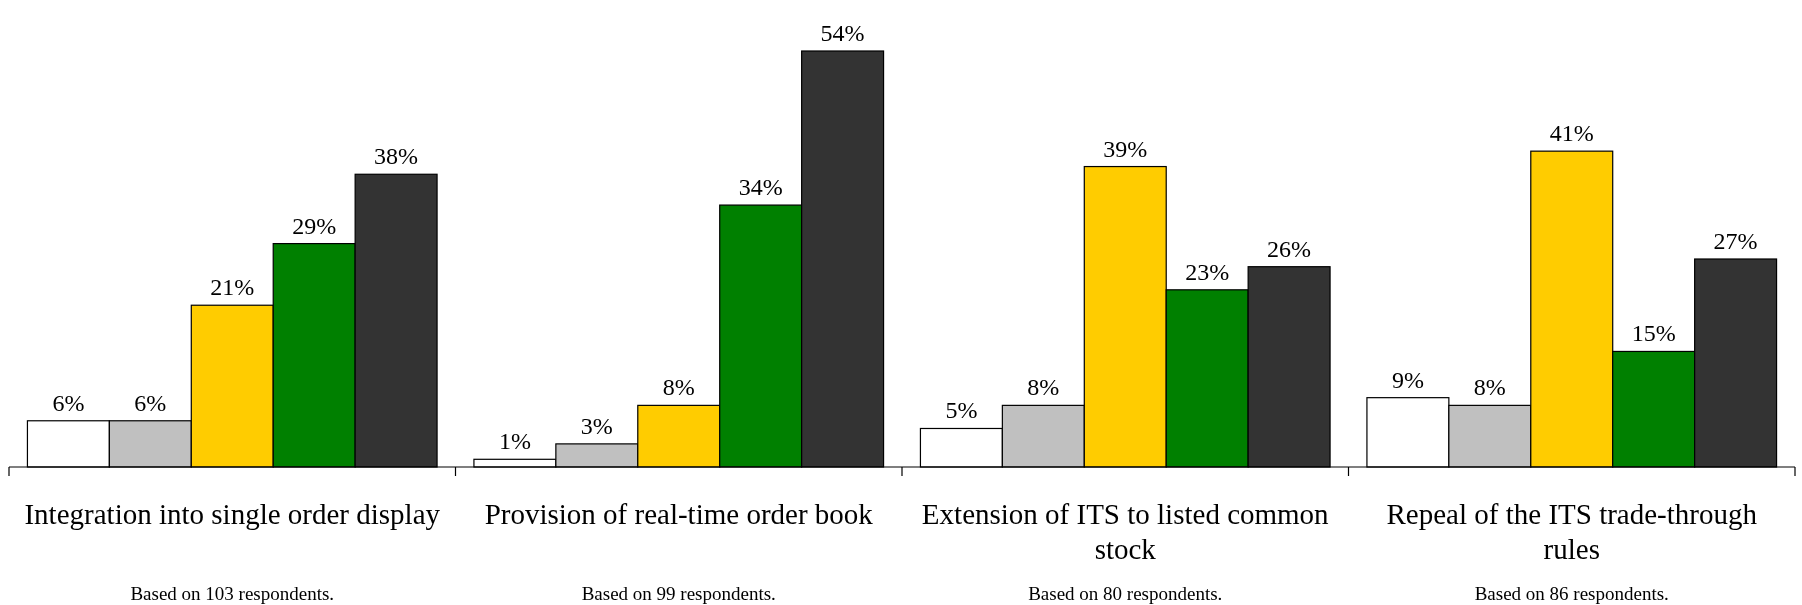 This screenshot has width=1802, height=605. I want to click on data-label: 38%, so click(396, 156).